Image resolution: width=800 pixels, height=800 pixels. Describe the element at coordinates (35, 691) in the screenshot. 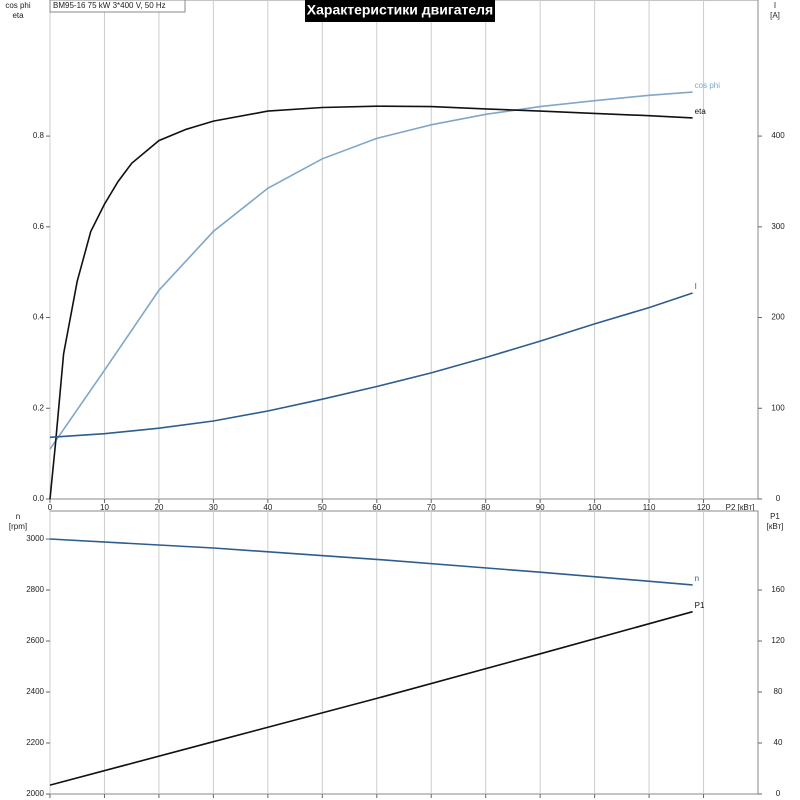

I see `y-tick-label: 2400` at that location.